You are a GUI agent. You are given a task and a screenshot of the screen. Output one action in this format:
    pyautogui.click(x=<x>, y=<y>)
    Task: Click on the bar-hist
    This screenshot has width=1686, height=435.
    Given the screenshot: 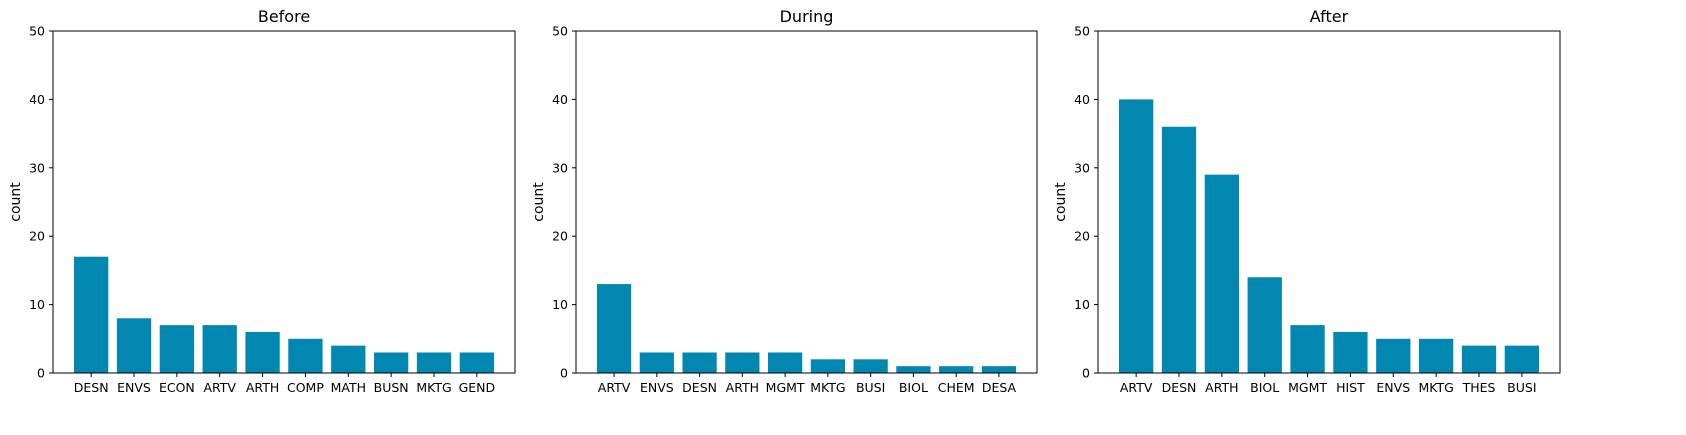 What is the action you would take?
    pyautogui.click(x=1350, y=352)
    